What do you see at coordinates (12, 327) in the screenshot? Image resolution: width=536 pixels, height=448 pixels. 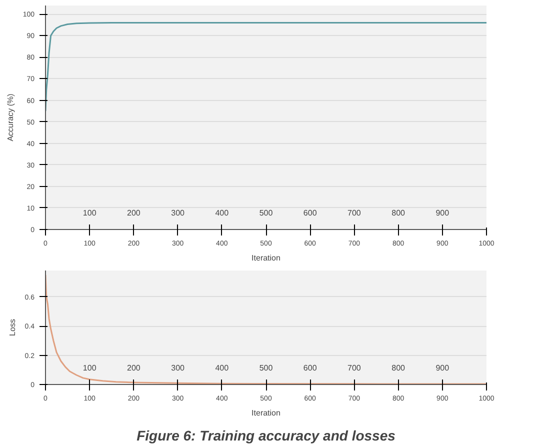 I see `y-axis-title: Loss` at bounding box center [12, 327].